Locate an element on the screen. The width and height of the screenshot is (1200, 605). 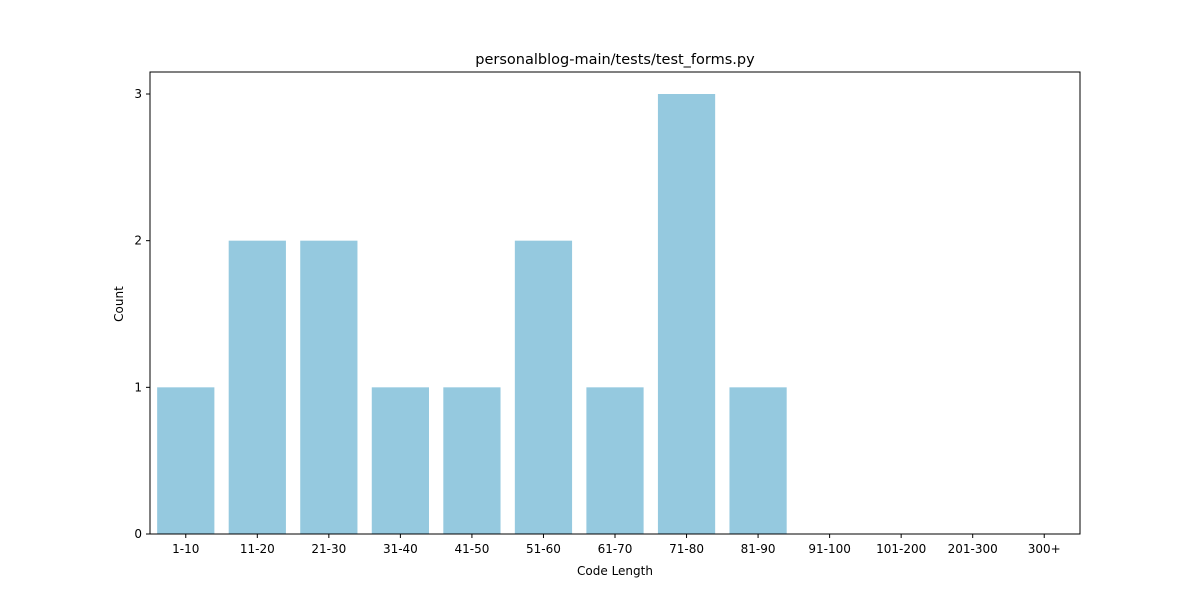
x-tick-label: 61-70 is located at coordinates (615, 549).